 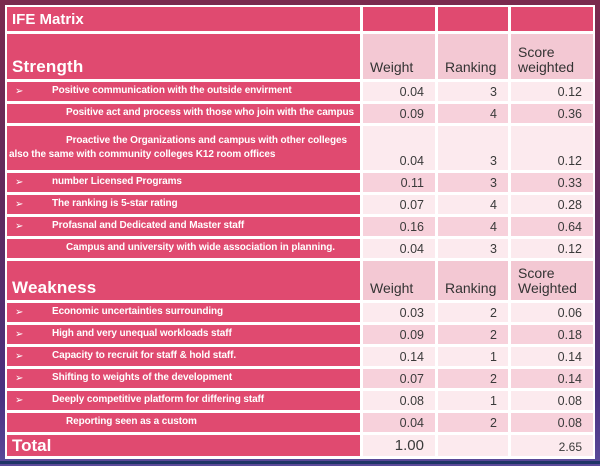 What do you see at coordinates (138, 312) in the screenshot?
I see `row-label: Economic uncertainties surrounding` at bounding box center [138, 312].